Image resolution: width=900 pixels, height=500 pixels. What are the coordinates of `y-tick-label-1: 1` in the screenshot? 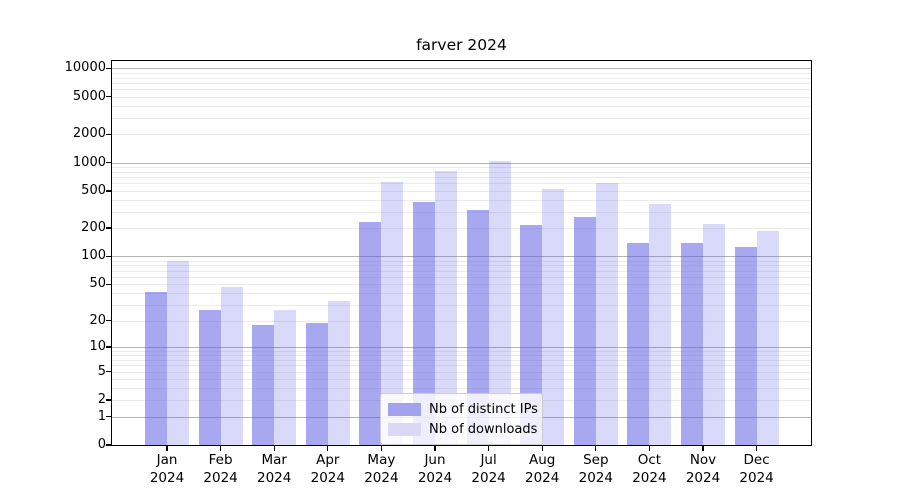 It's located at (101, 416).